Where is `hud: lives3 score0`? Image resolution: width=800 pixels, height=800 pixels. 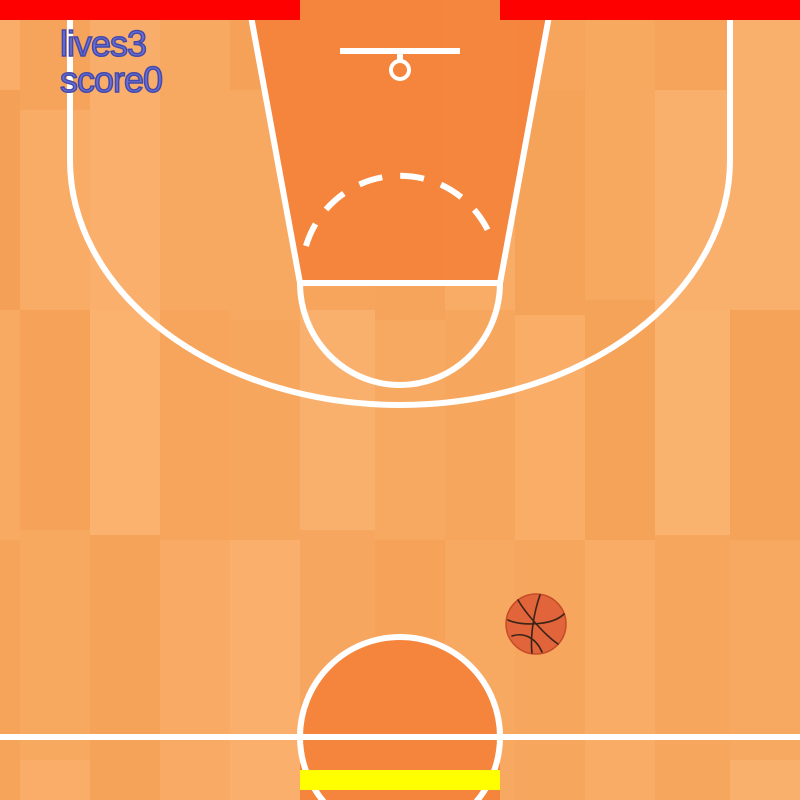 hud: lives3 score0 is located at coordinates (111, 61).